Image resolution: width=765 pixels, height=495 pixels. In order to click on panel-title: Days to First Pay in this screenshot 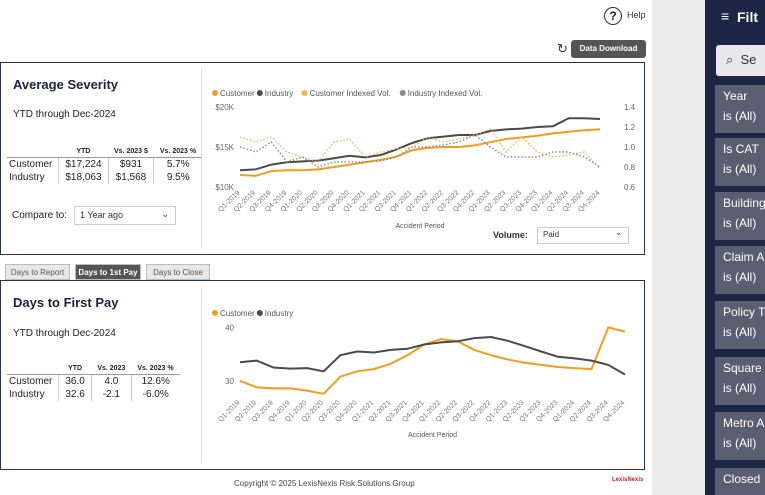, I will do `click(66, 302)`.